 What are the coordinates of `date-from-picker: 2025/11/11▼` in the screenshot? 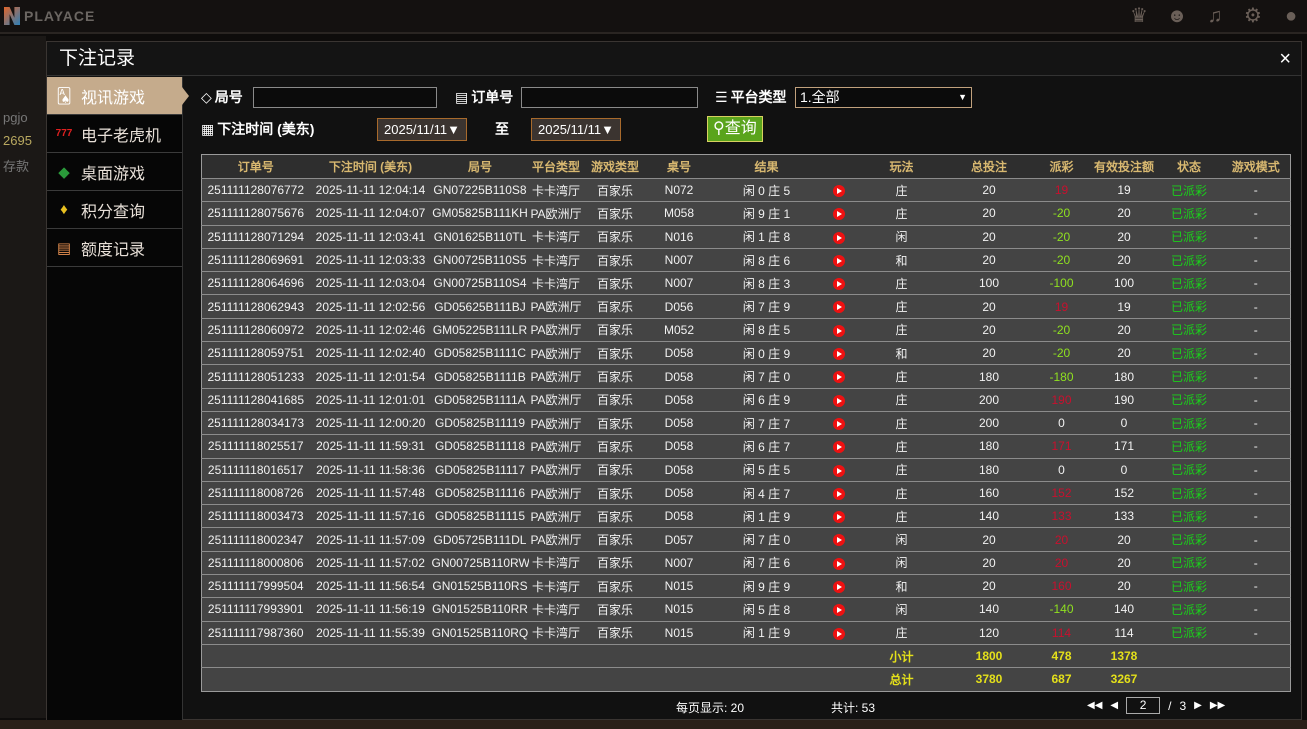 It's located at (422, 129).